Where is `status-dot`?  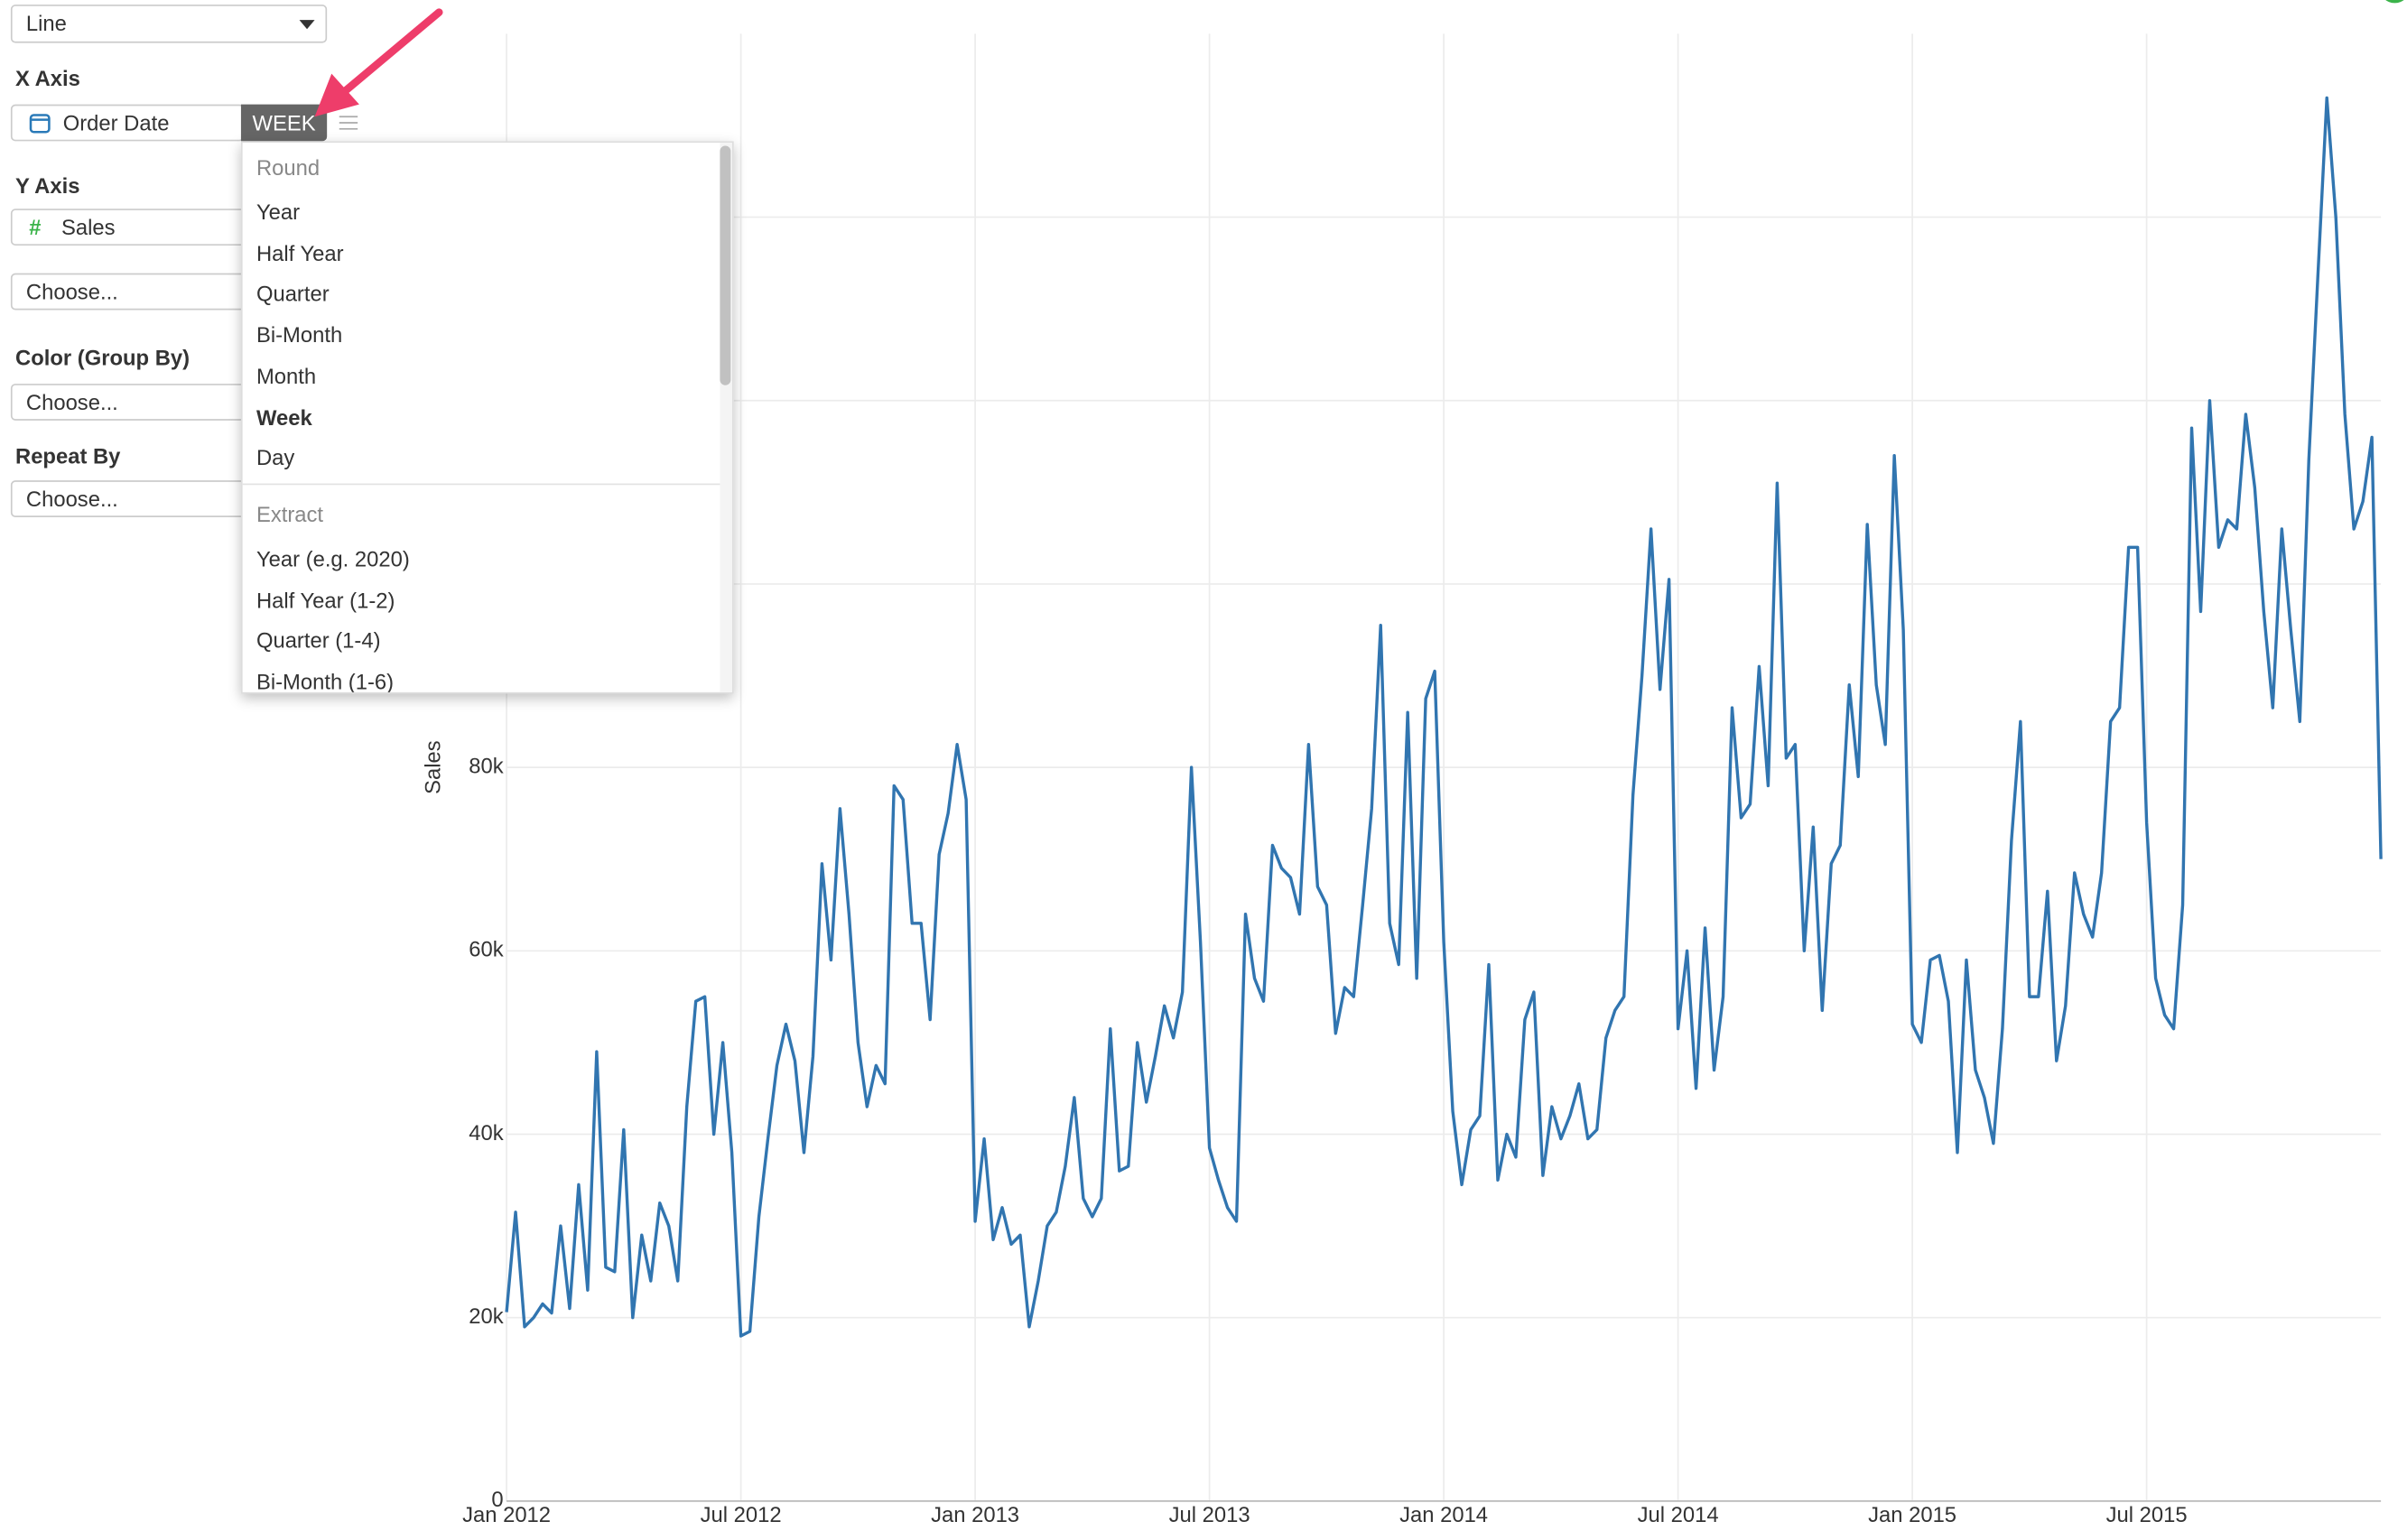
status-dot is located at coordinates (2394, 2).